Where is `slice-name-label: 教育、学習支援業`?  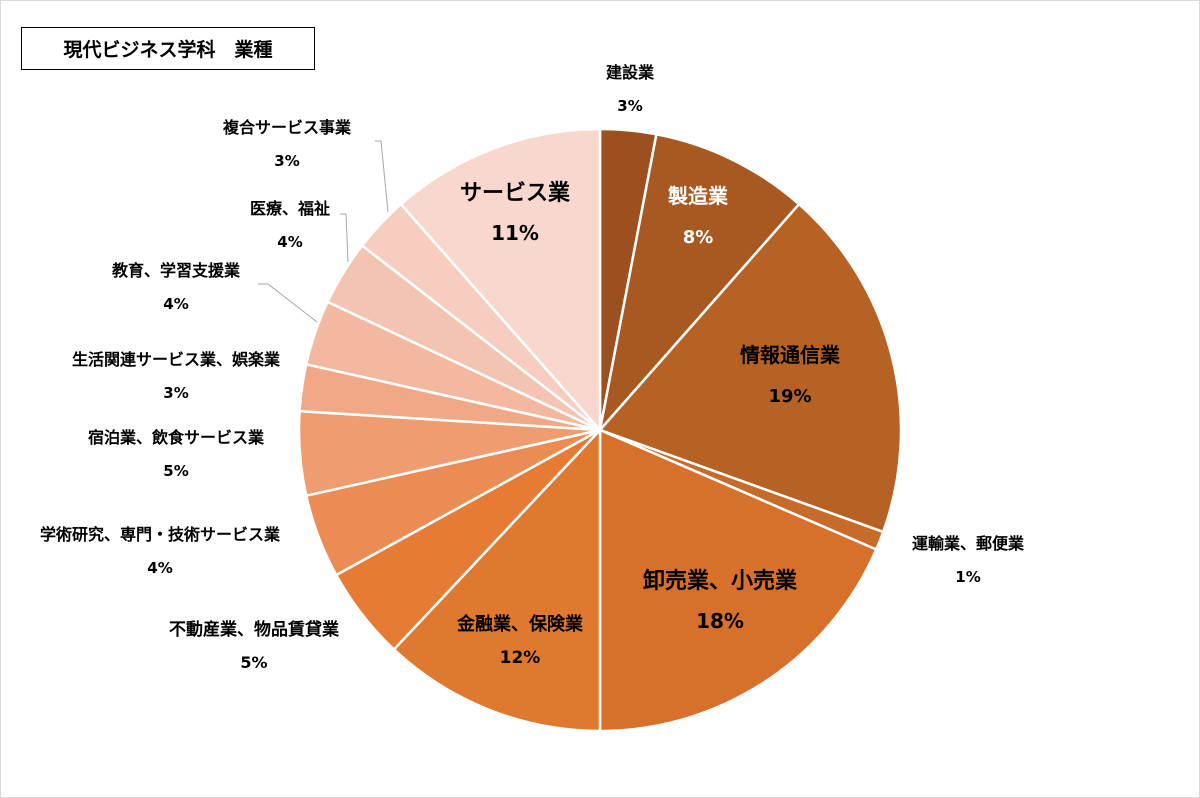
slice-name-label: 教育、学習支援業 is located at coordinates (176, 270).